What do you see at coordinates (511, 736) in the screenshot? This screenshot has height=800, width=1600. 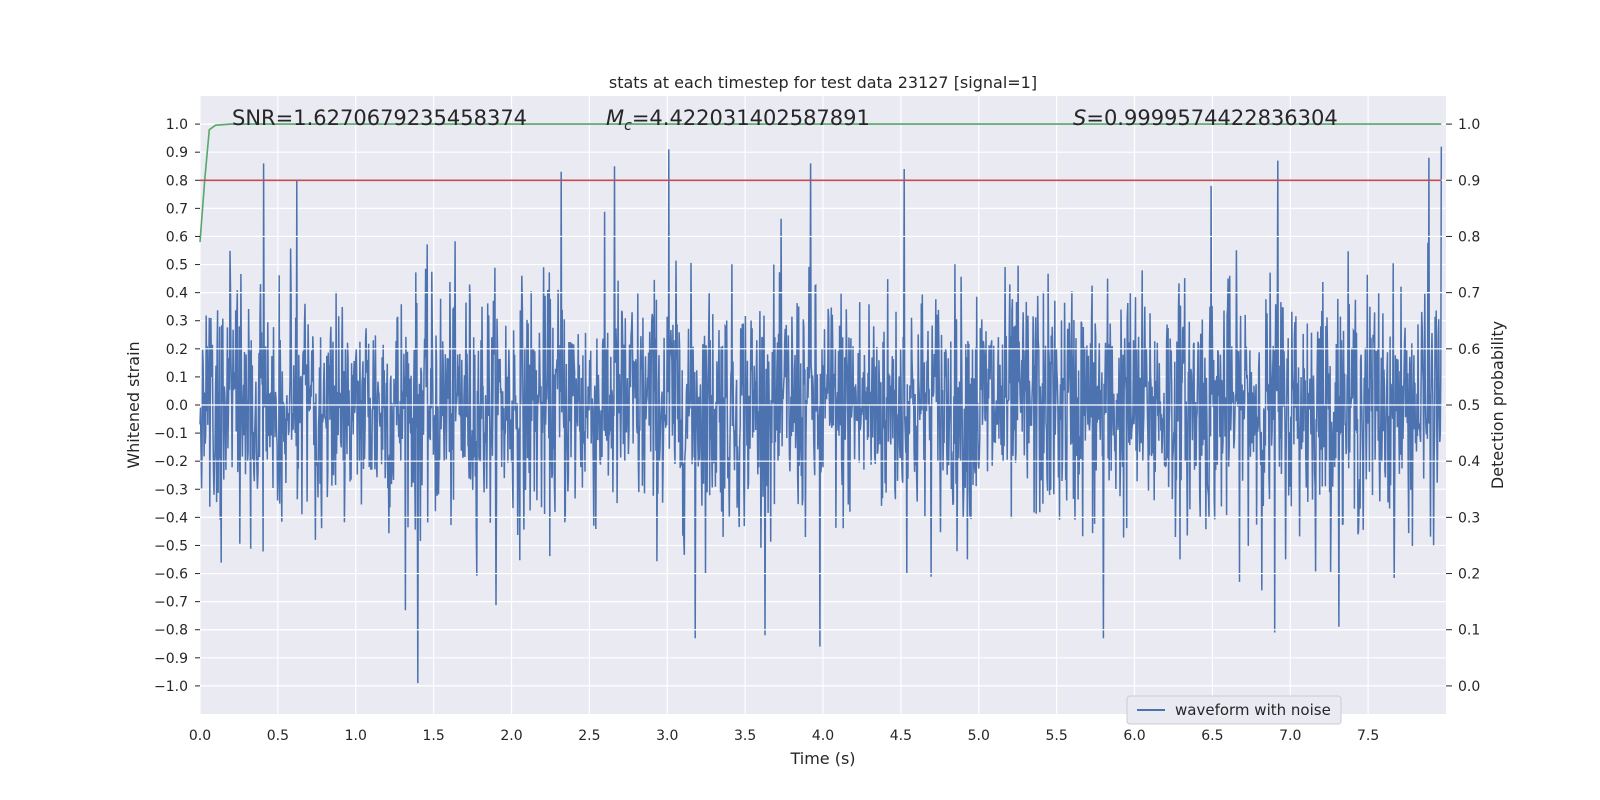 I see `x-tick-label: 2.0` at bounding box center [511, 736].